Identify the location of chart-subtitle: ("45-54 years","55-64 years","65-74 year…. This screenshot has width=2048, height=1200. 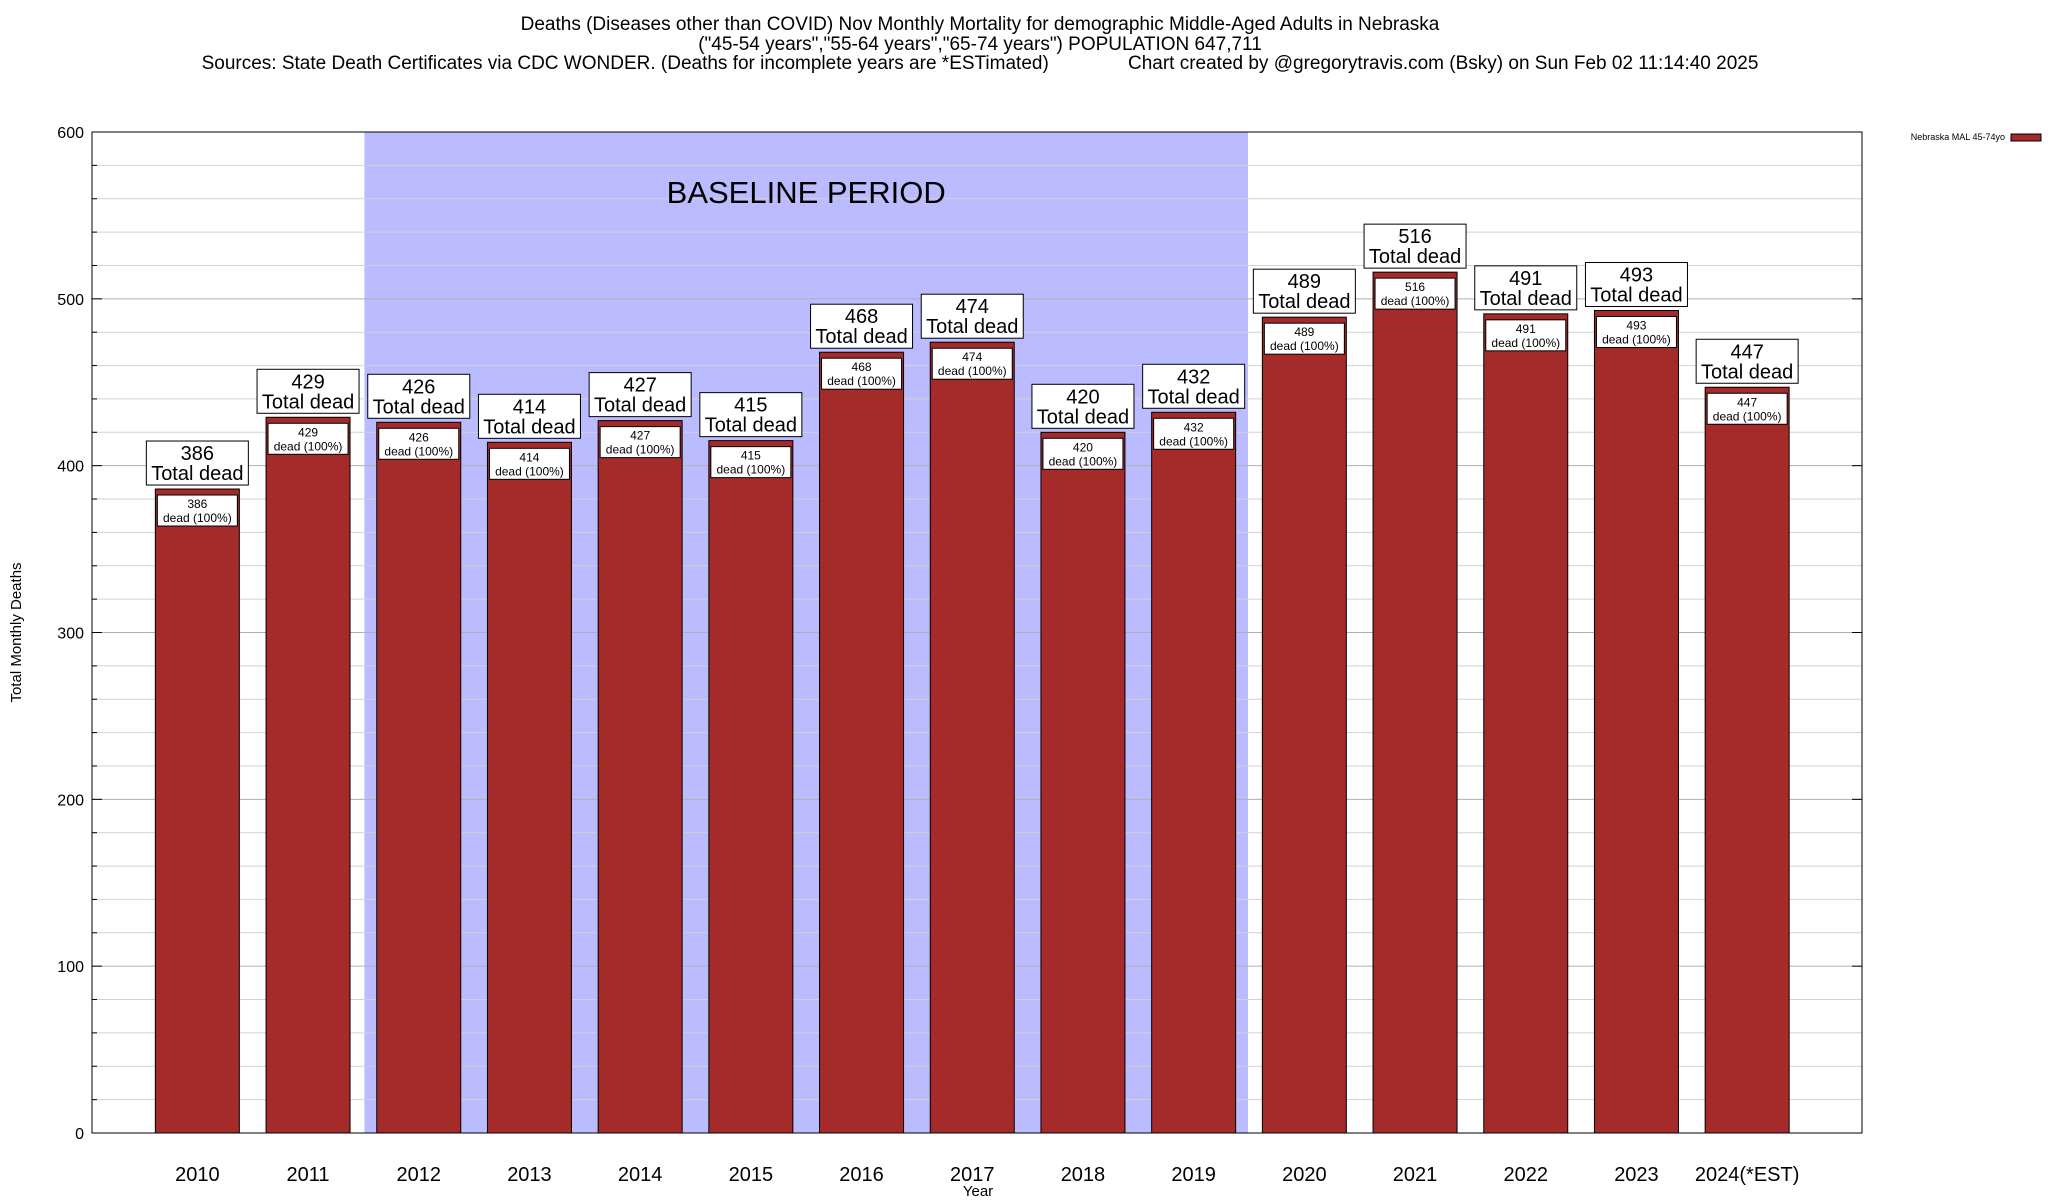
(980, 44).